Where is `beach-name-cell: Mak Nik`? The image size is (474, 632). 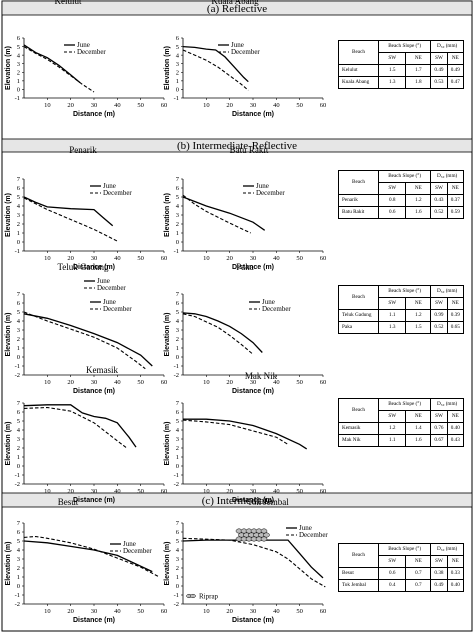 beach-name-cell: Mak Nik is located at coordinates (358, 440).